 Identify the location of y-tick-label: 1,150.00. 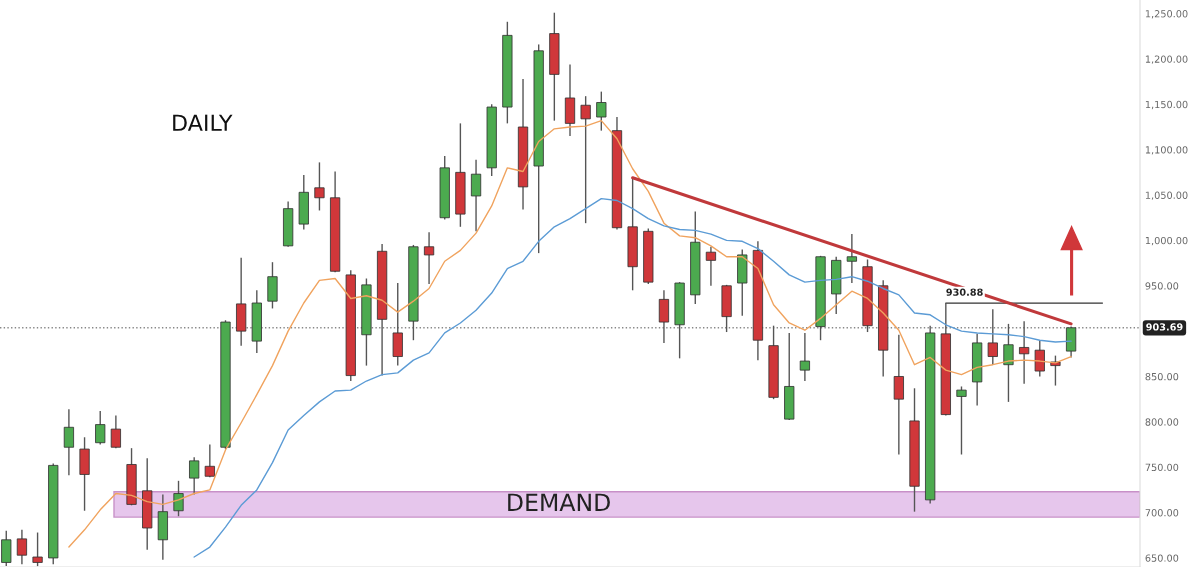
(1166, 105).